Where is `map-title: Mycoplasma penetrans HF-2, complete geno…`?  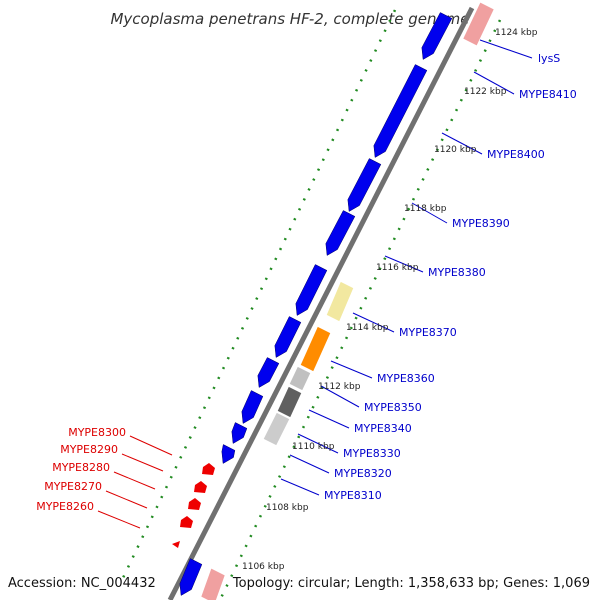
map-title: Mycoplasma penetrans HF-2, complete geno… is located at coordinates (289, 19).